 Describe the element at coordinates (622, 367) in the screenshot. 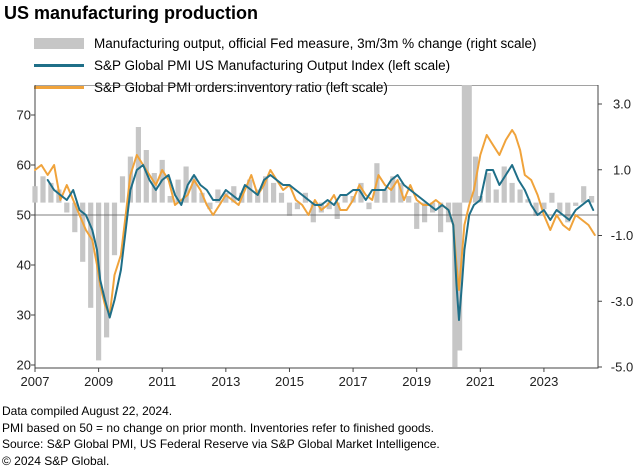

I see `y-right-tick-label: -5.0` at that location.